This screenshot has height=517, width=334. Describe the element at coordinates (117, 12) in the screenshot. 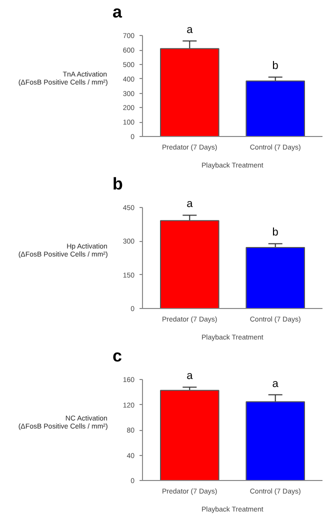

I see `chart-title: a` at that location.